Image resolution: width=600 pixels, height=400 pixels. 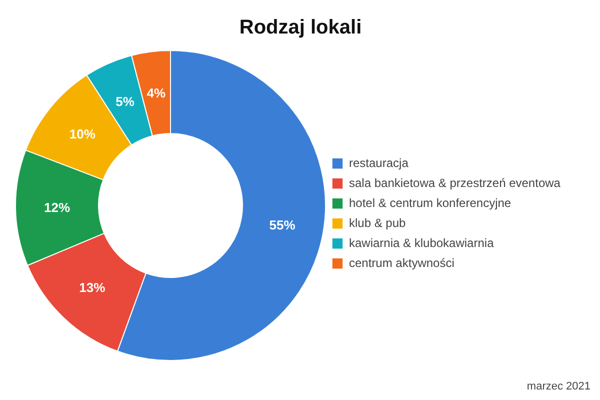 What do you see at coordinates (300, 27) in the screenshot?
I see `chart-title: Rodzaj lokali` at bounding box center [300, 27].